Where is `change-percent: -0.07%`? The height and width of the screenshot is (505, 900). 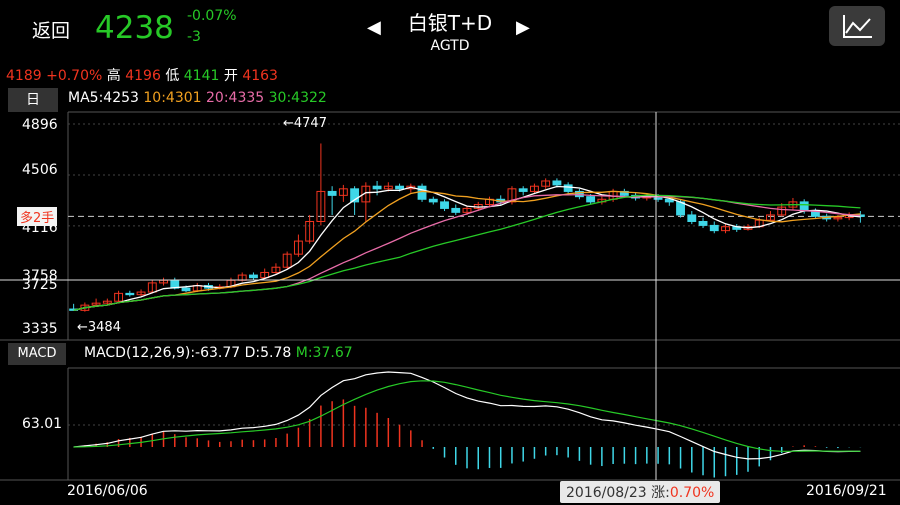 change-percent: -0.07% is located at coordinates (212, 16).